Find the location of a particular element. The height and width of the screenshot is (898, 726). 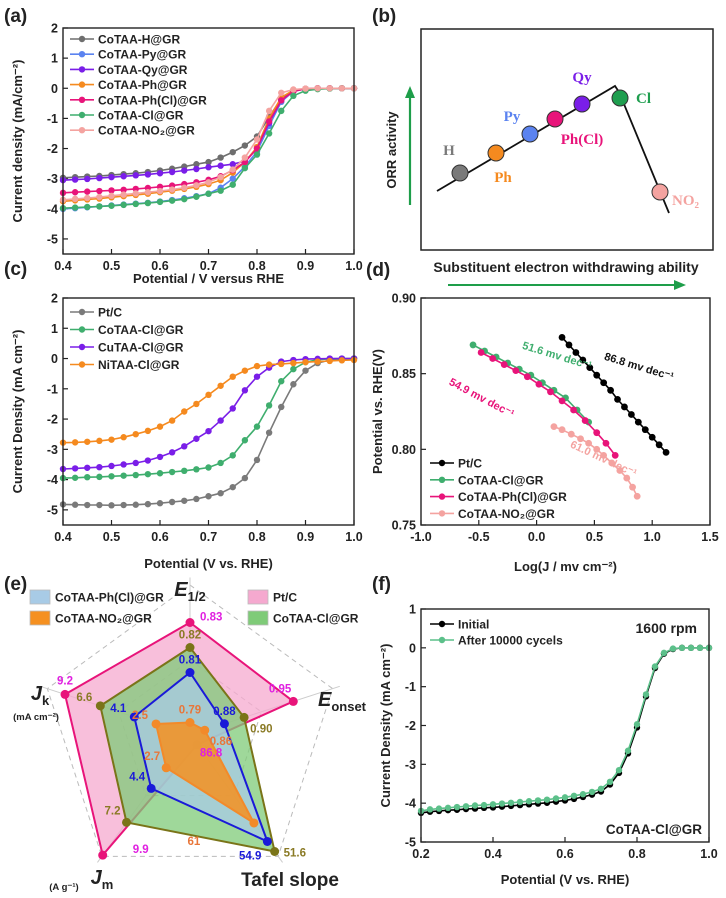

x-tick-label: 1.0 is located at coordinates (353, 537).